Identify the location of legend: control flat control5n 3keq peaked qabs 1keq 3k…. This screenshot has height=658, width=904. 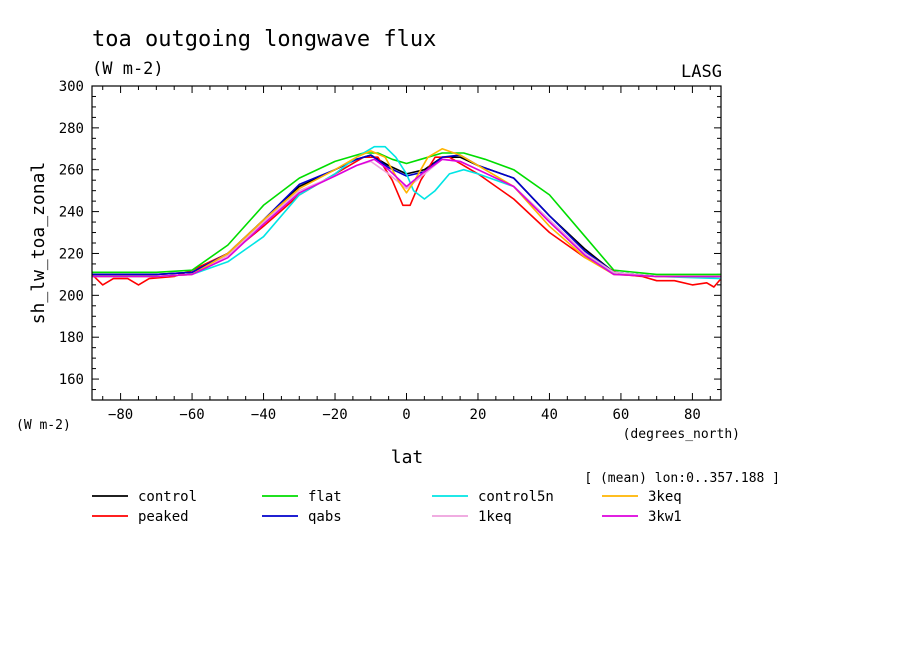
(387, 507).